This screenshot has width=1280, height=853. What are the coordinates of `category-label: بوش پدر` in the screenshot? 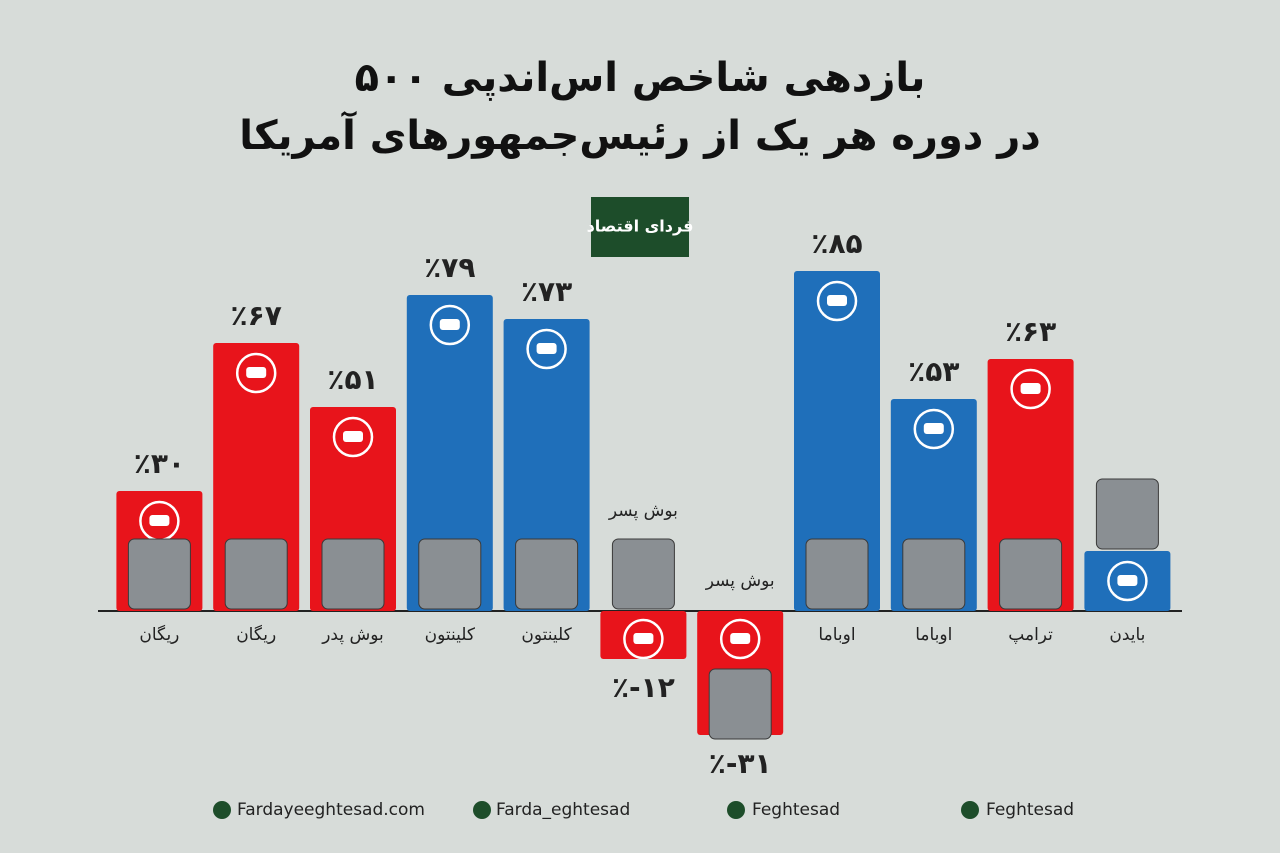 It's located at (352, 635).